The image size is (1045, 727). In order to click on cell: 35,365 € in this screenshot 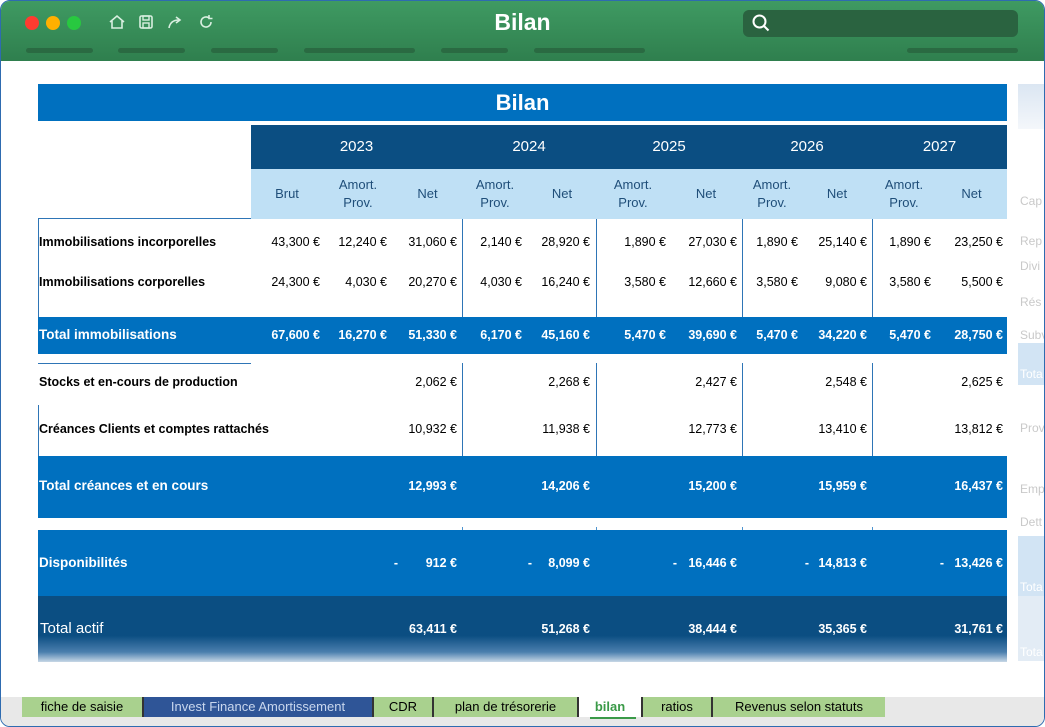, I will do `click(842, 629)`.